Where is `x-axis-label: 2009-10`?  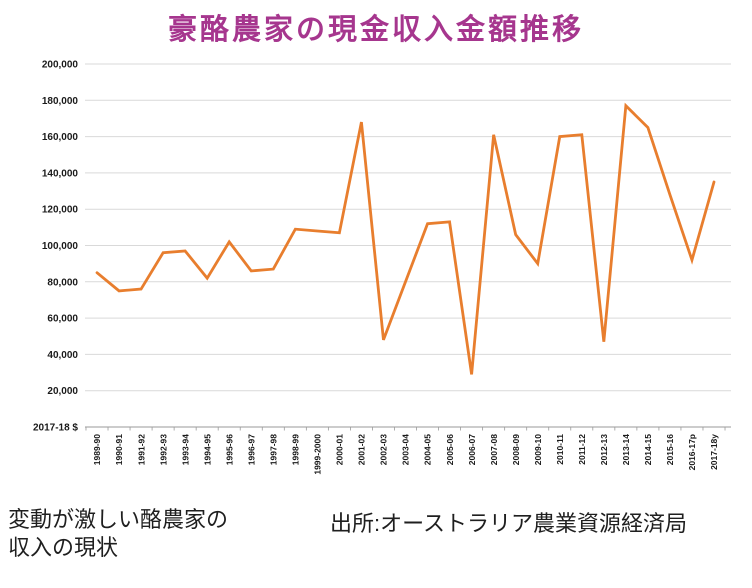
x-axis-label: 2009-10 is located at coordinates (538, 449).